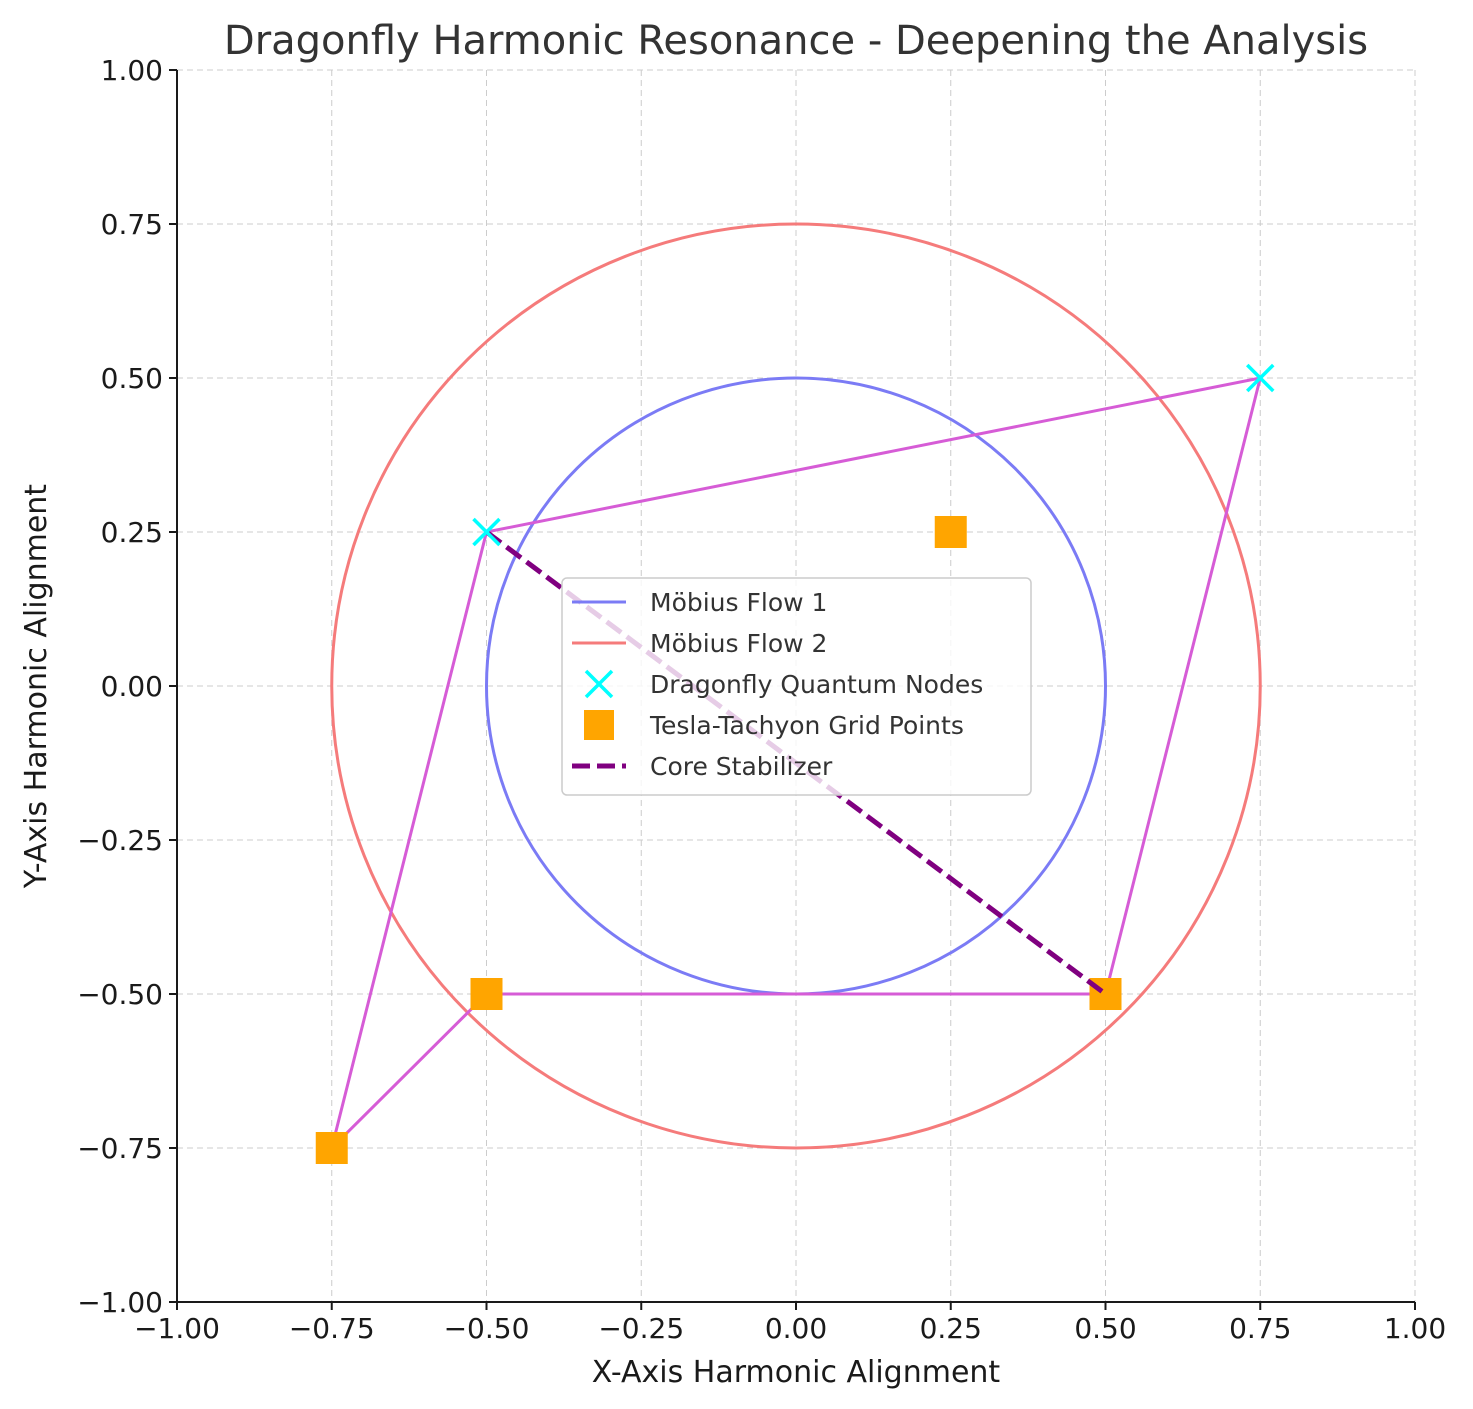 The image size is (1473, 1409). I want to click on y-tick-label: 0.25, so click(132, 532).